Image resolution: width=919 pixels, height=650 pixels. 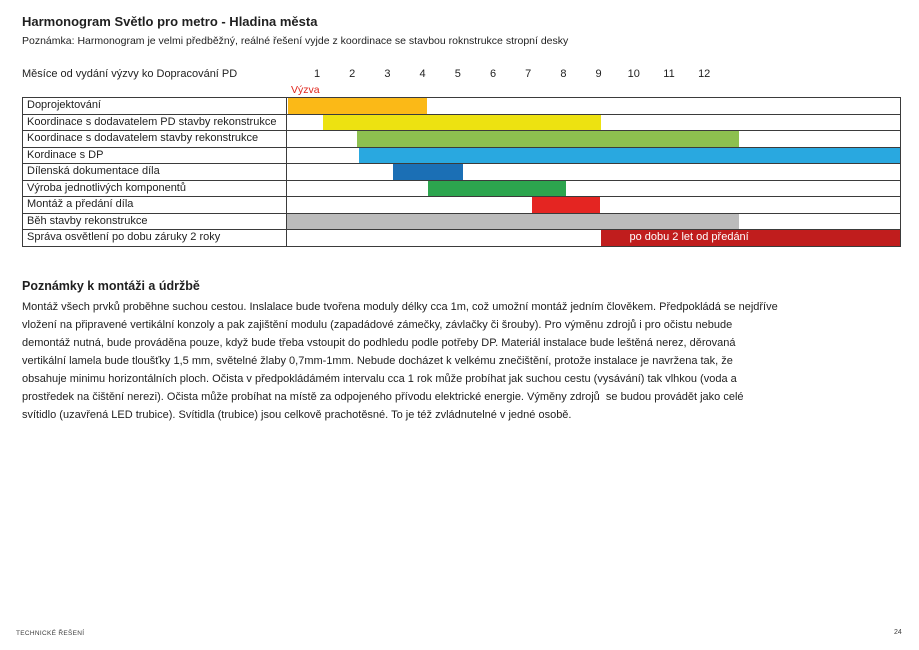 I want to click on task-label: Montáž a předání díla, so click(x=155, y=205).